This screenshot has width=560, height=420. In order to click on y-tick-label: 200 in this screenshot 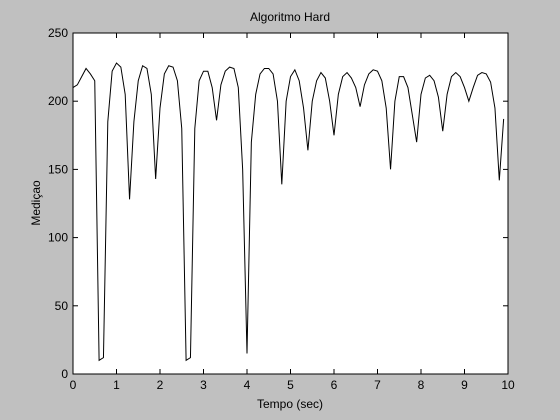, I will do `click(58, 101)`.